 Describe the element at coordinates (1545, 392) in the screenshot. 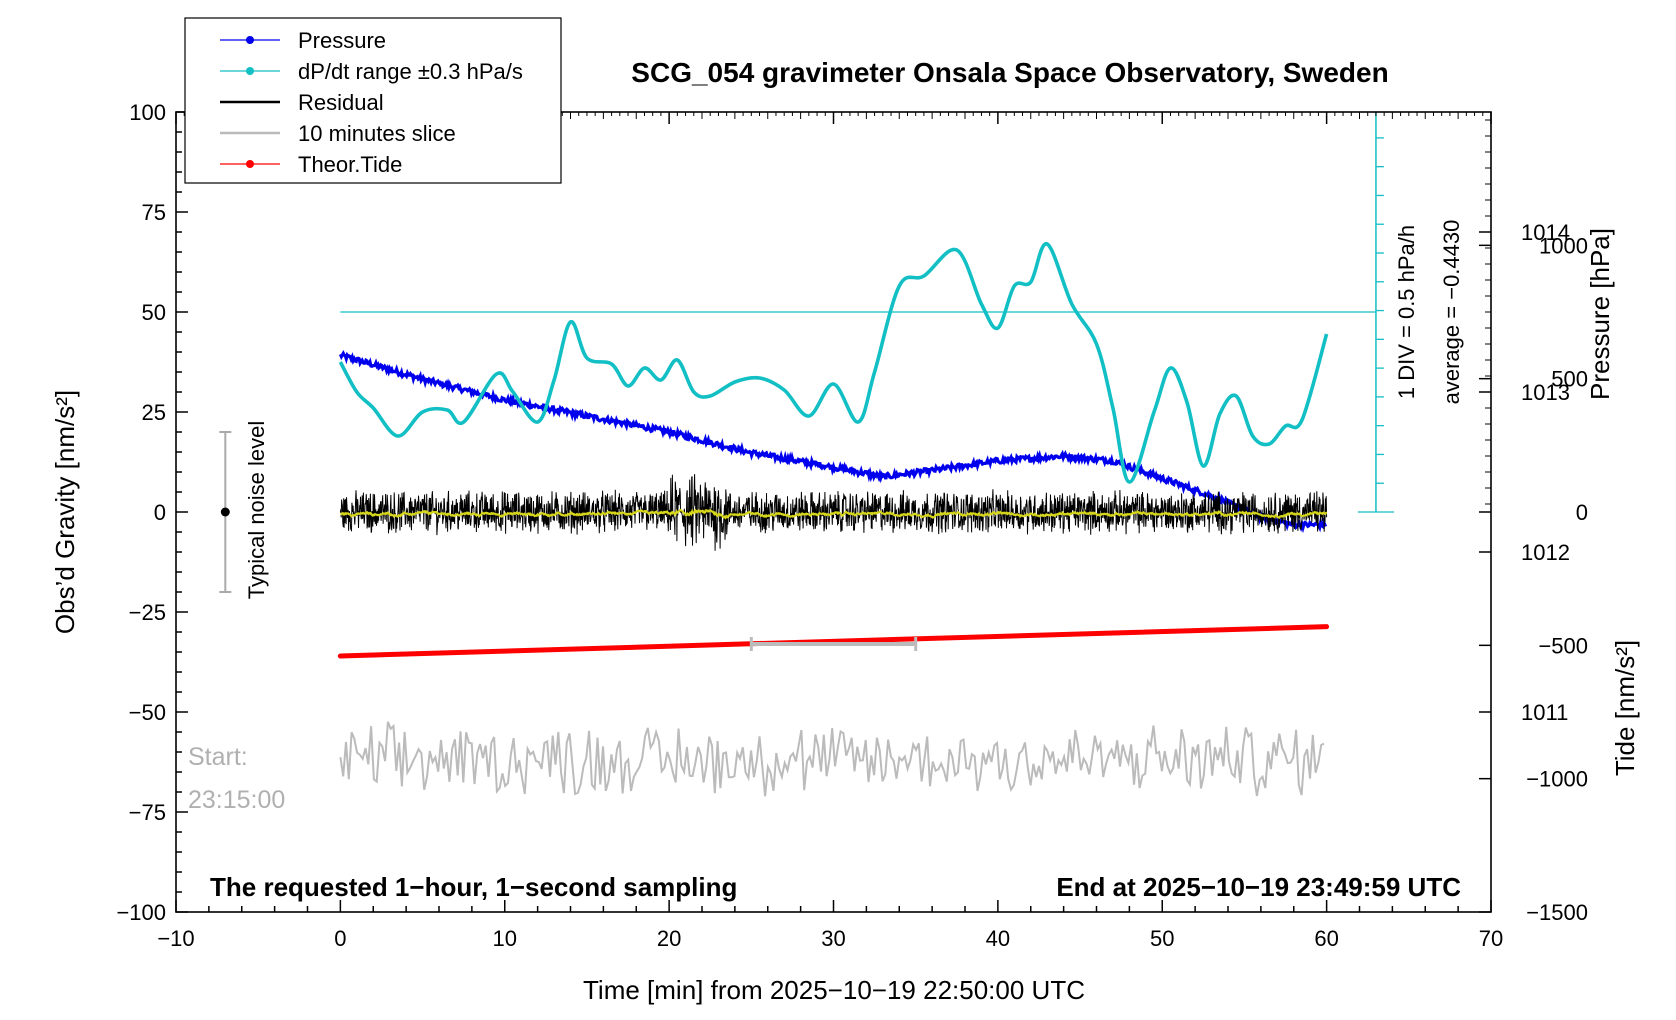

I see `pressure-tick-label: 1013` at that location.